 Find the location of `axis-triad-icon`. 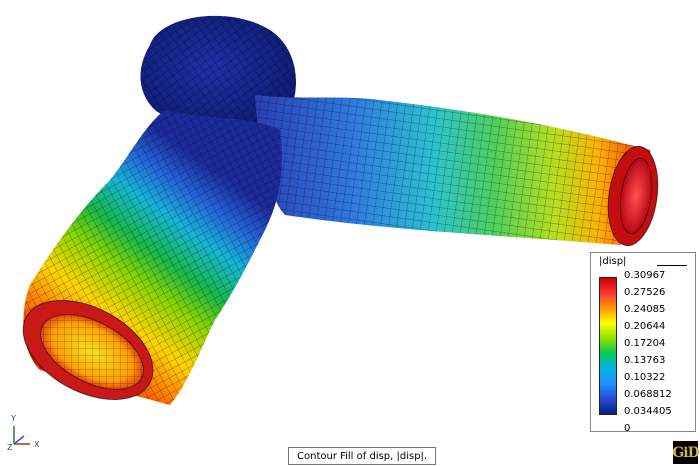

axis-triad-icon is located at coordinates (21, 435).